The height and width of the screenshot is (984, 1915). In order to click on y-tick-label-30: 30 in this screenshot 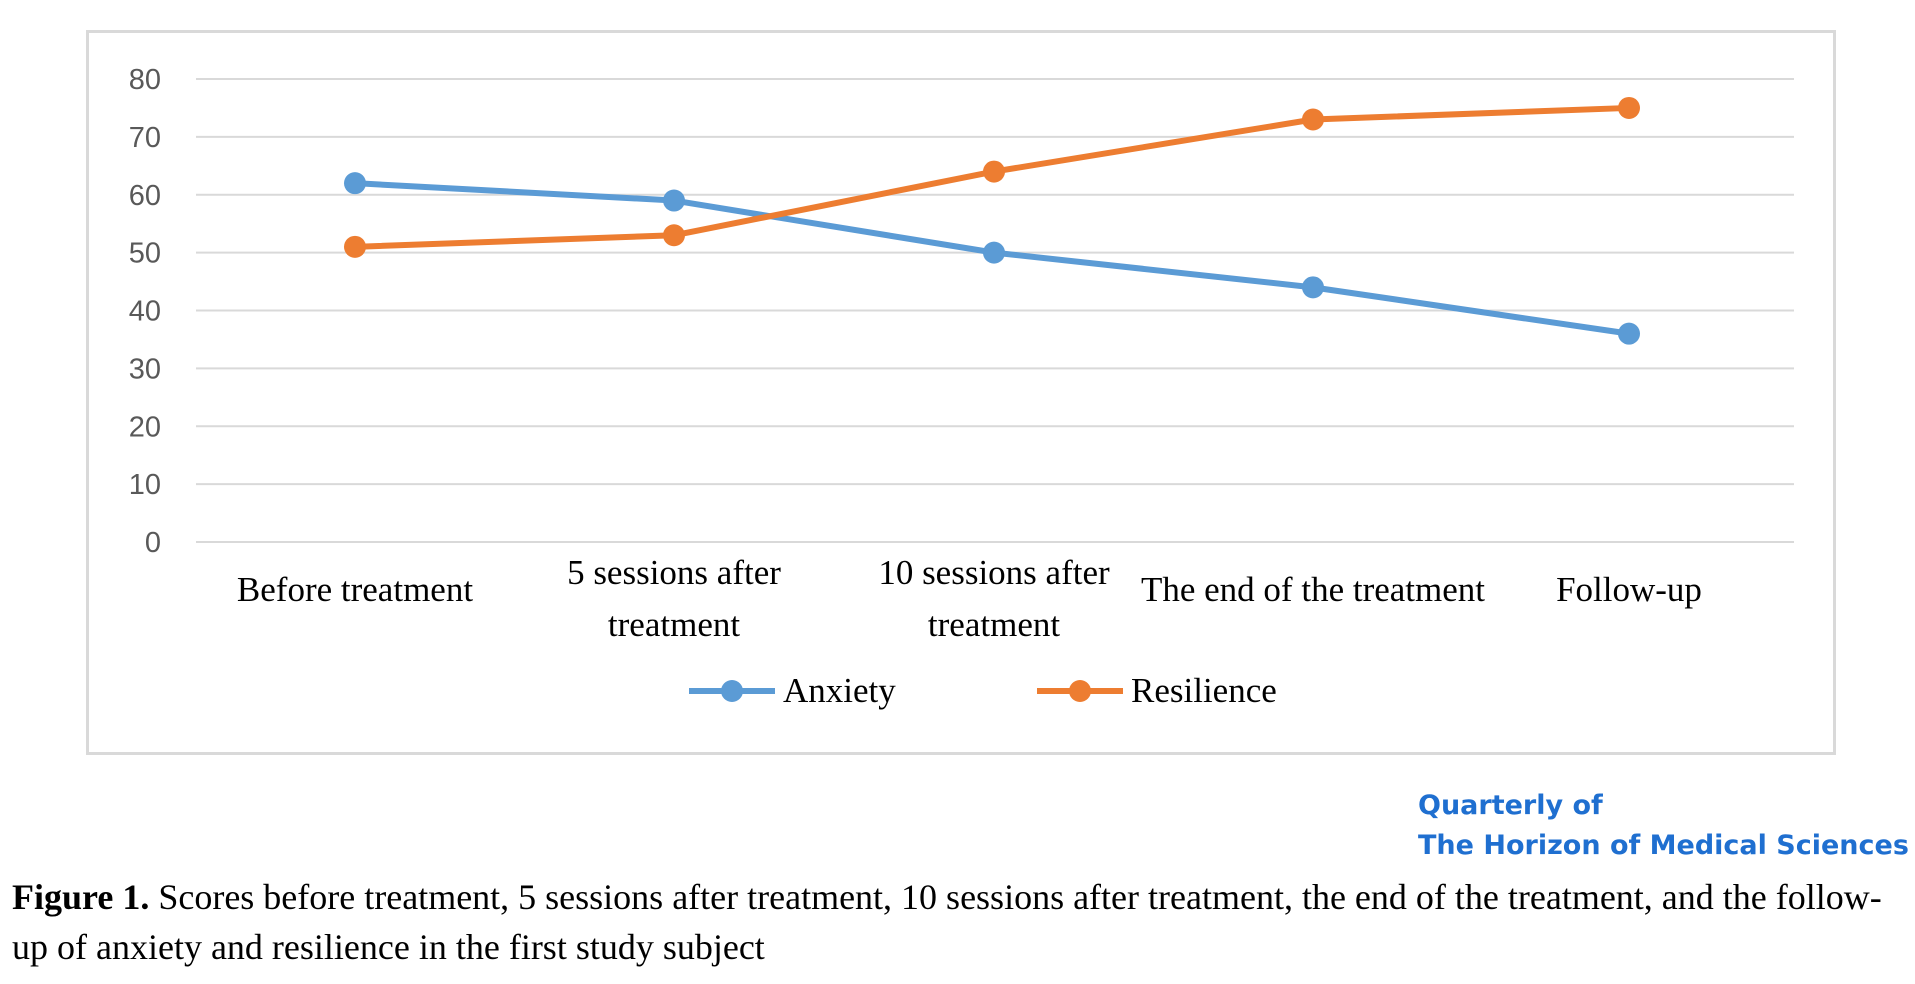, I will do `click(145, 369)`.